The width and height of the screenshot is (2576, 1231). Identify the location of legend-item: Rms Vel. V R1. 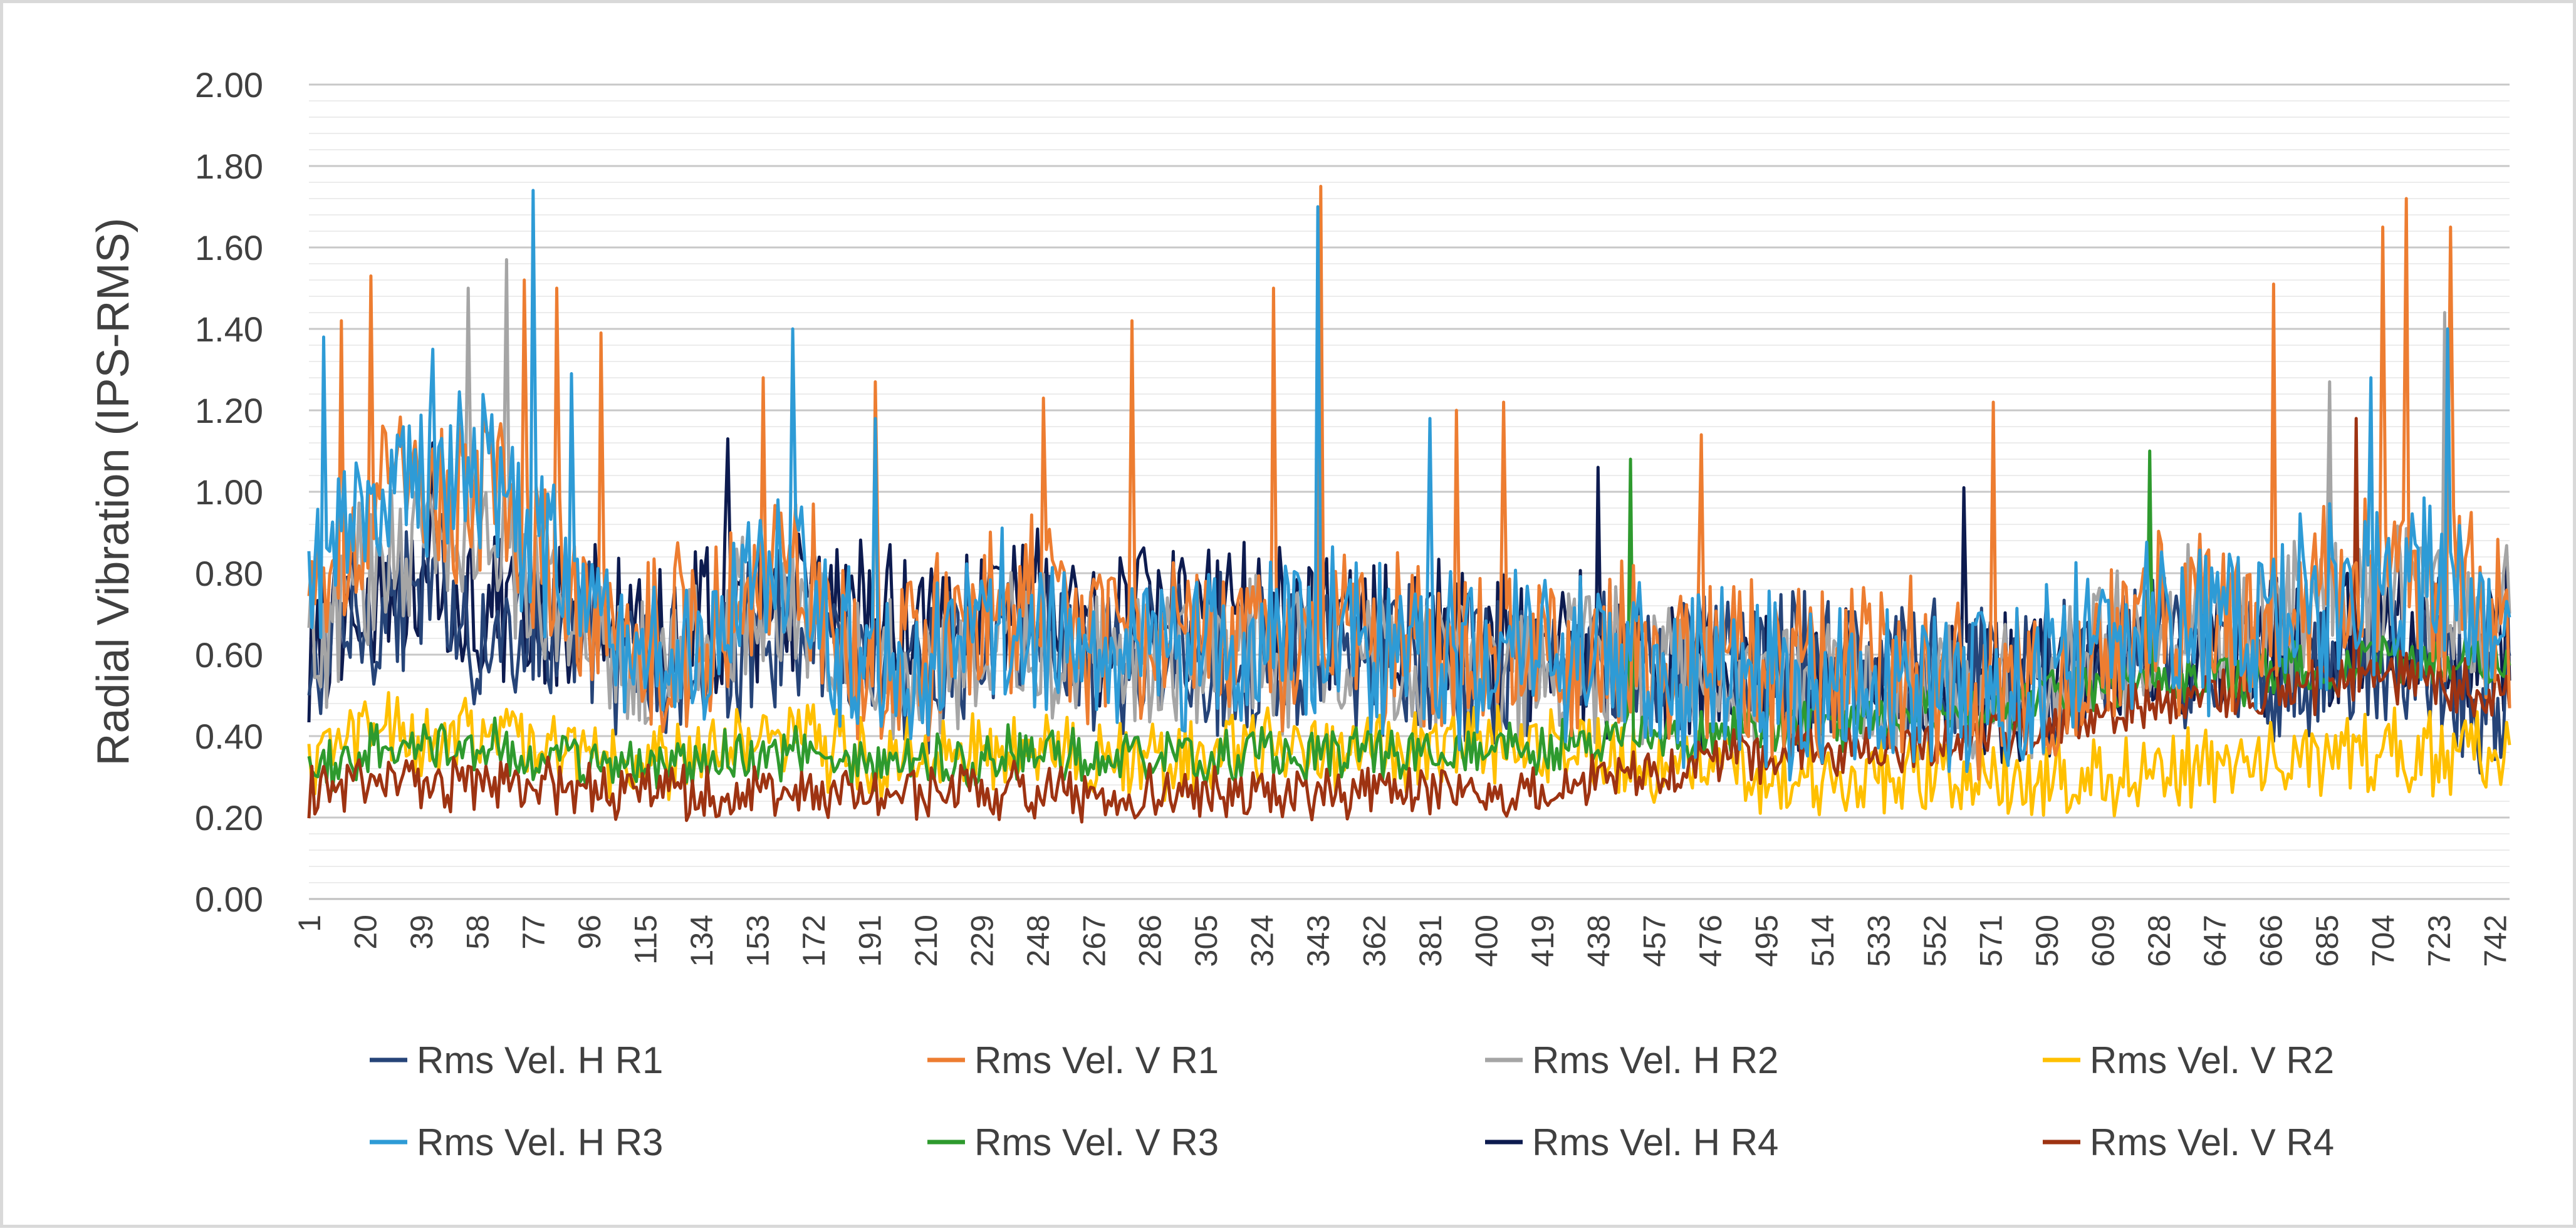
(1073, 1060).